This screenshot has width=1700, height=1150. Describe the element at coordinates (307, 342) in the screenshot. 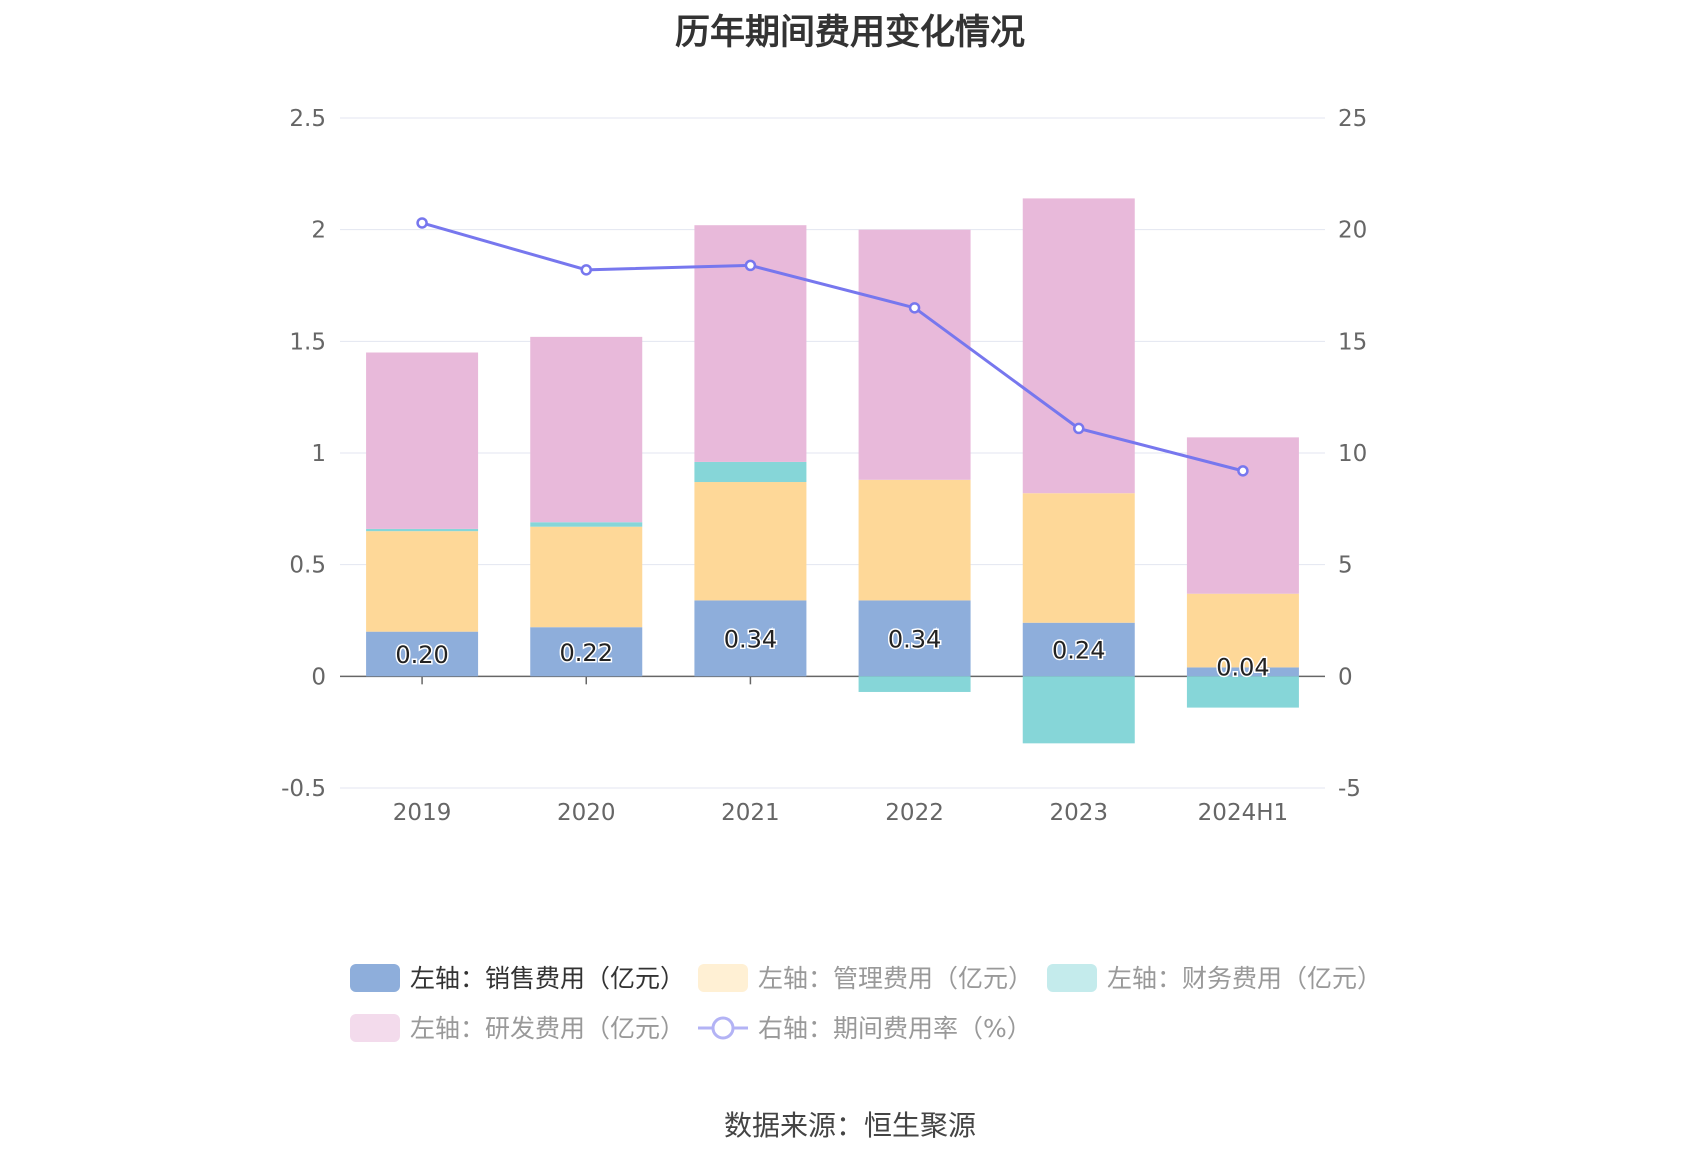

I see `left-axis-tick-label: 1.5` at that location.